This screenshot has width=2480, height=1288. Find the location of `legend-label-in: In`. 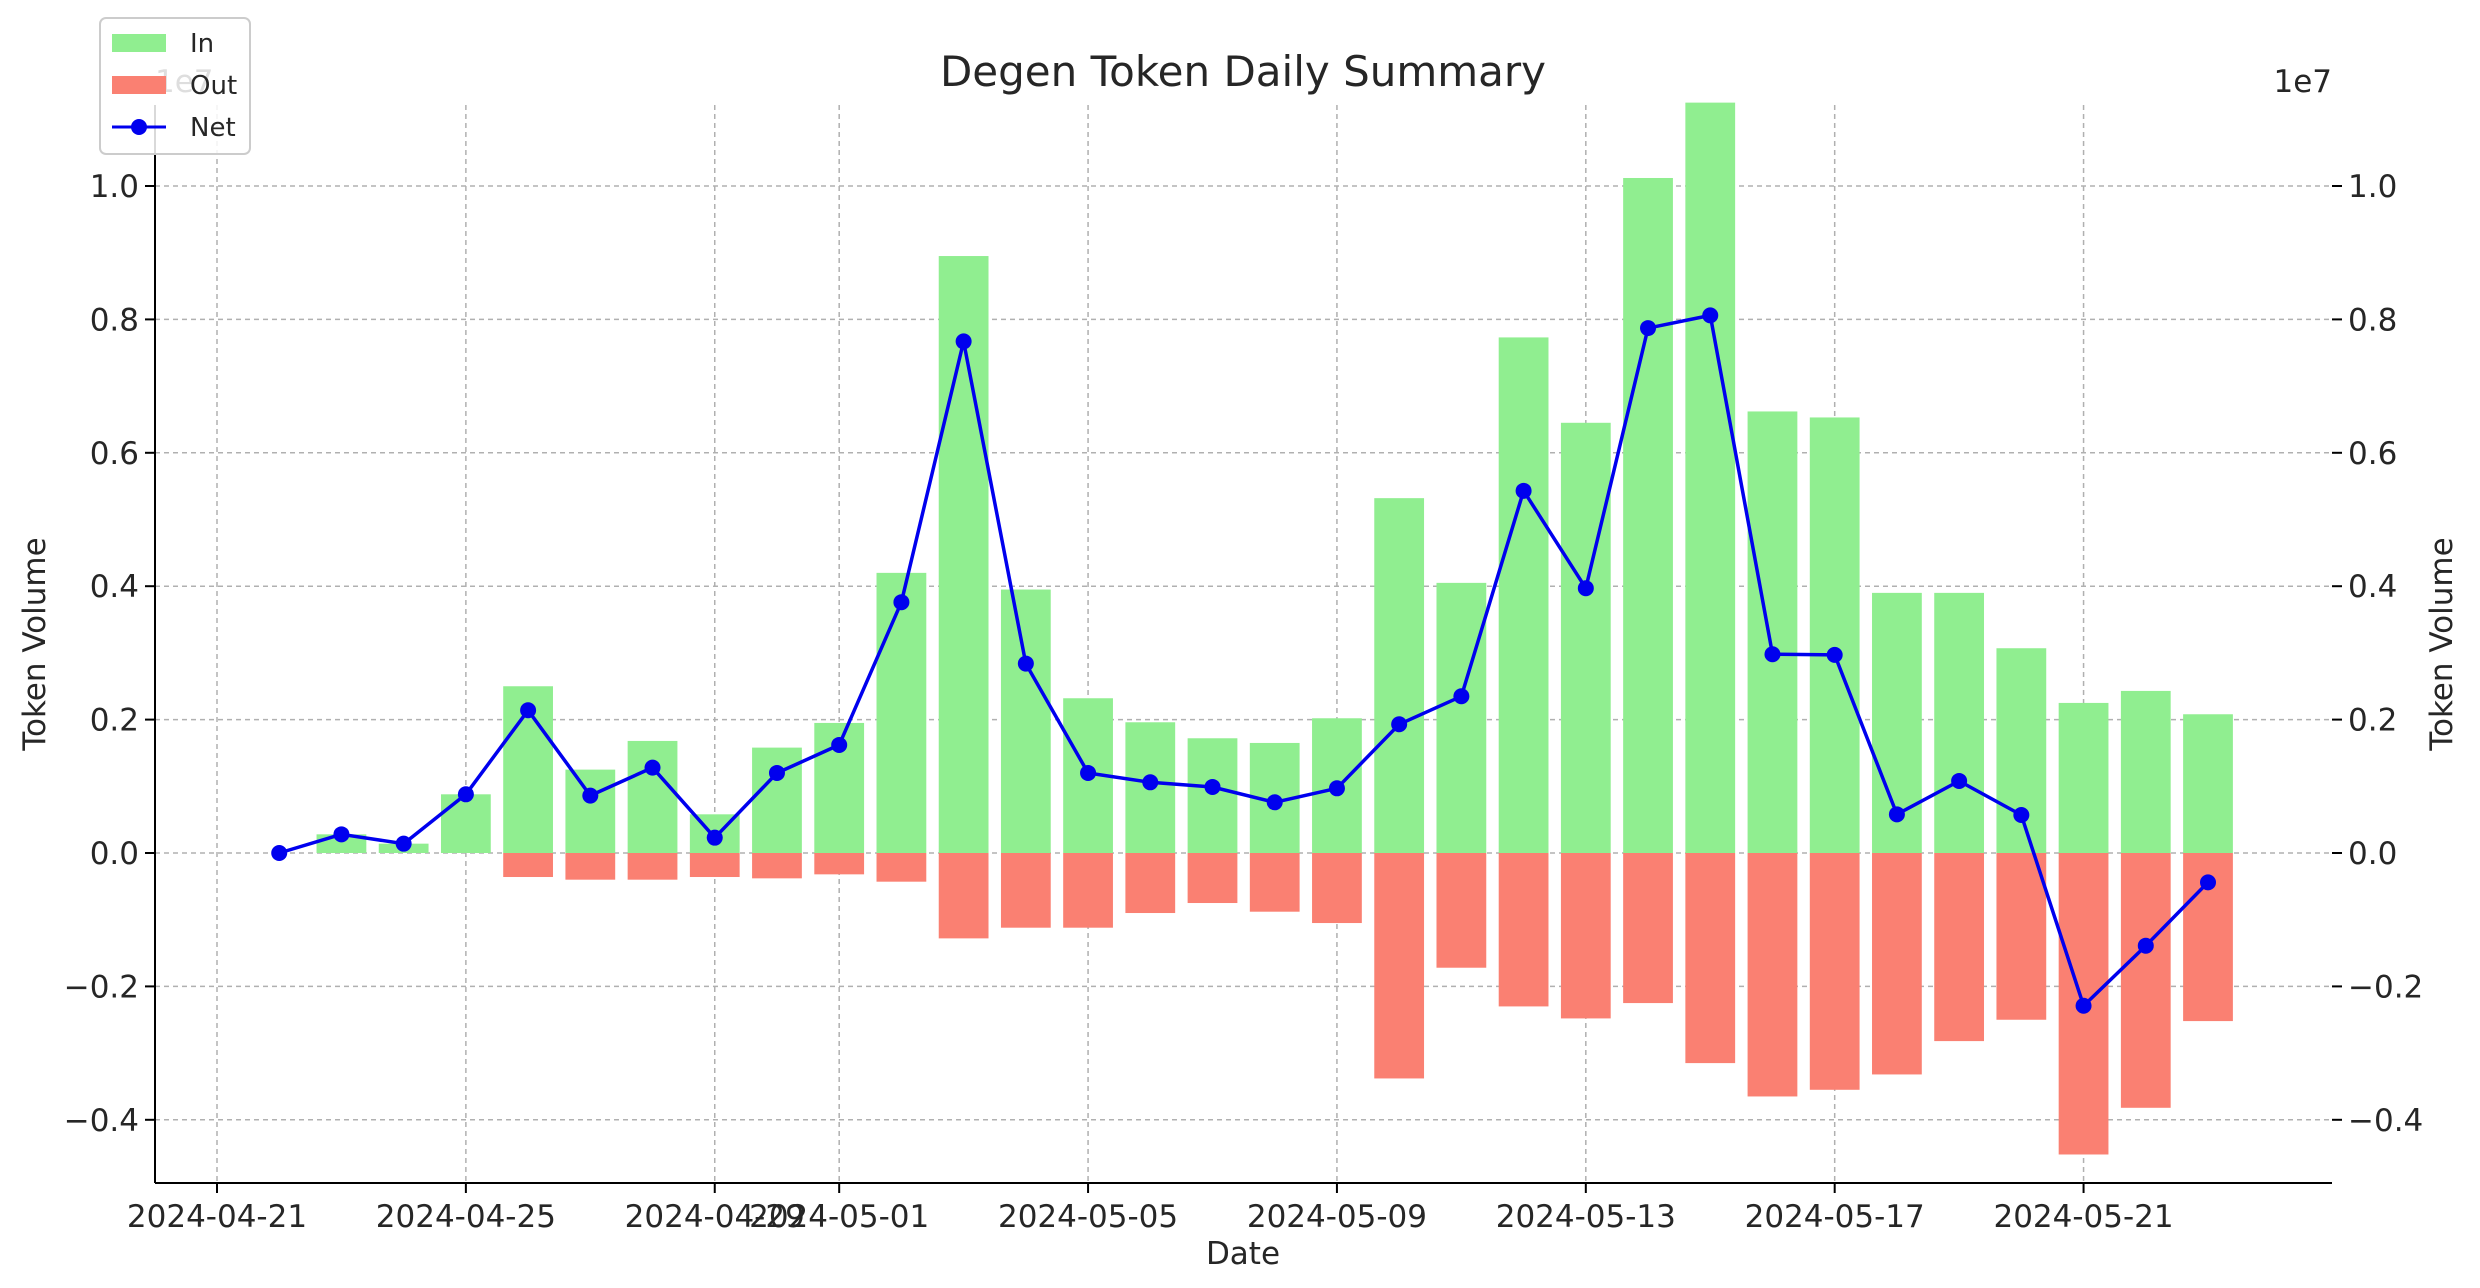

legend-label-in: In is located at coordinates (202, 44).